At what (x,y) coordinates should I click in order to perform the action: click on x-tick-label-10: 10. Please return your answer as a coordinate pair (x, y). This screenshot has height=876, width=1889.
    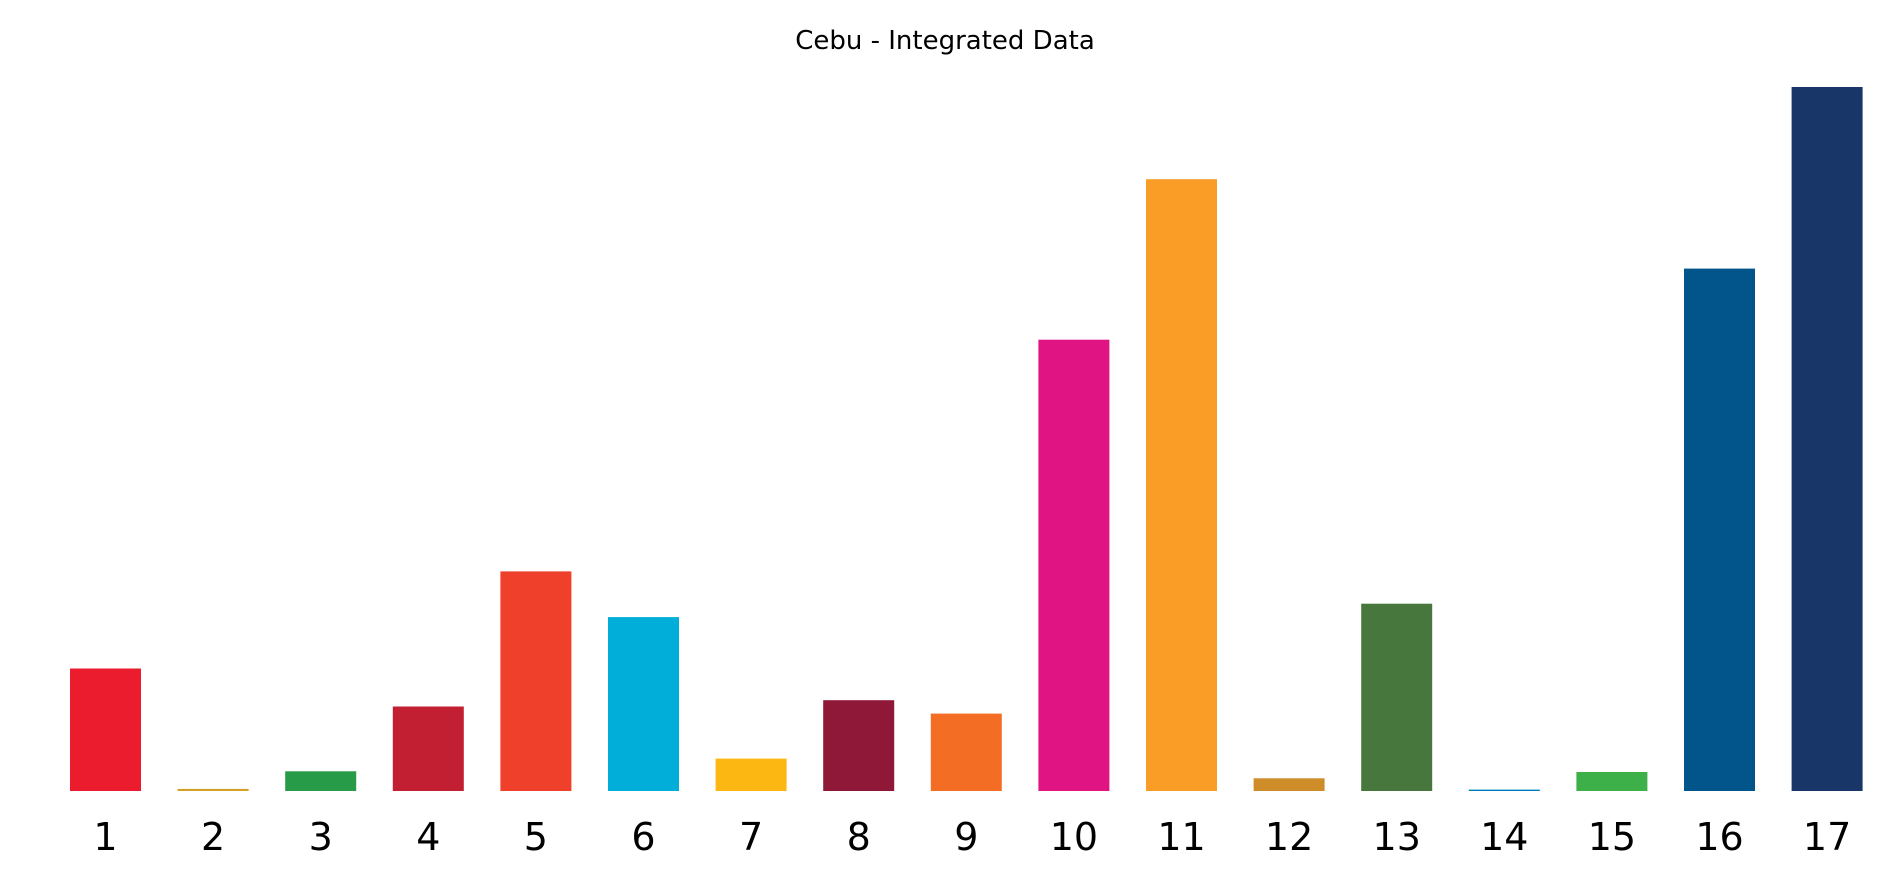
    Looking at the image, I should click on (1074, 837).